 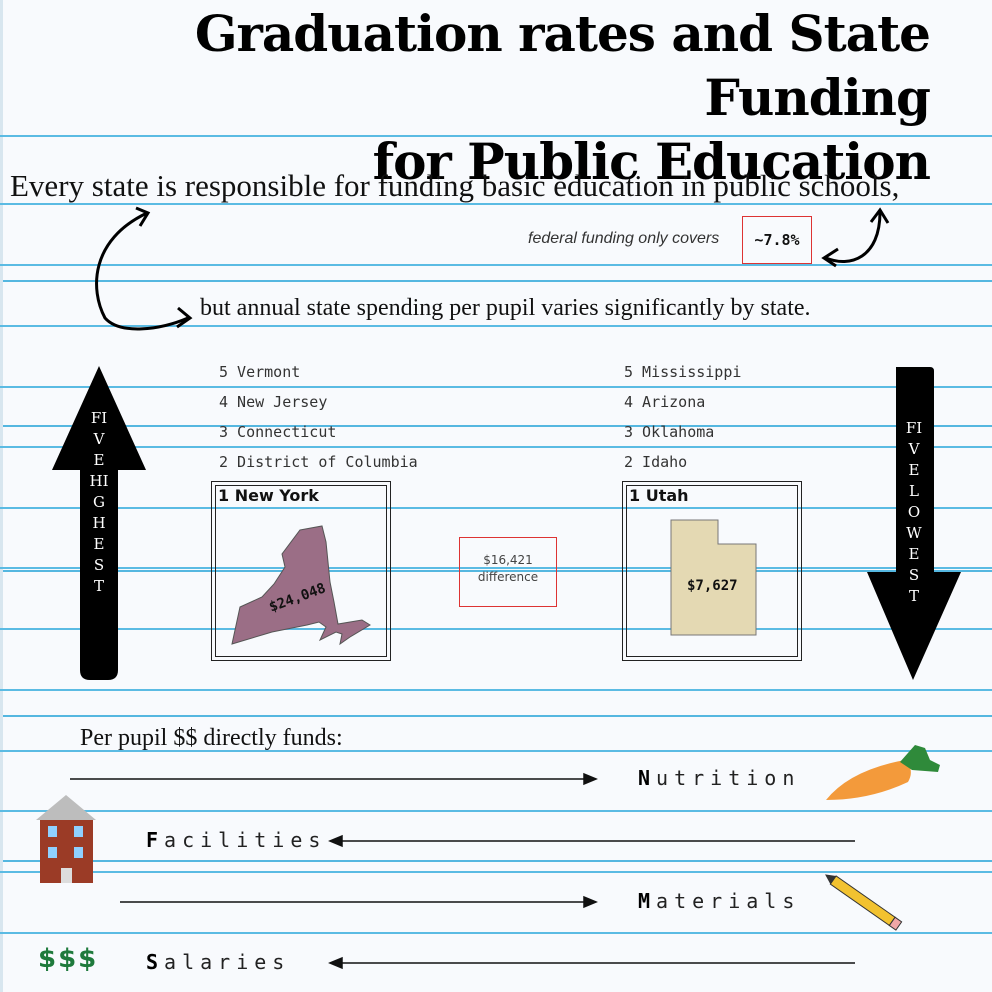 I want to click on facilities-text: acilities, so click(x=245, y=840).